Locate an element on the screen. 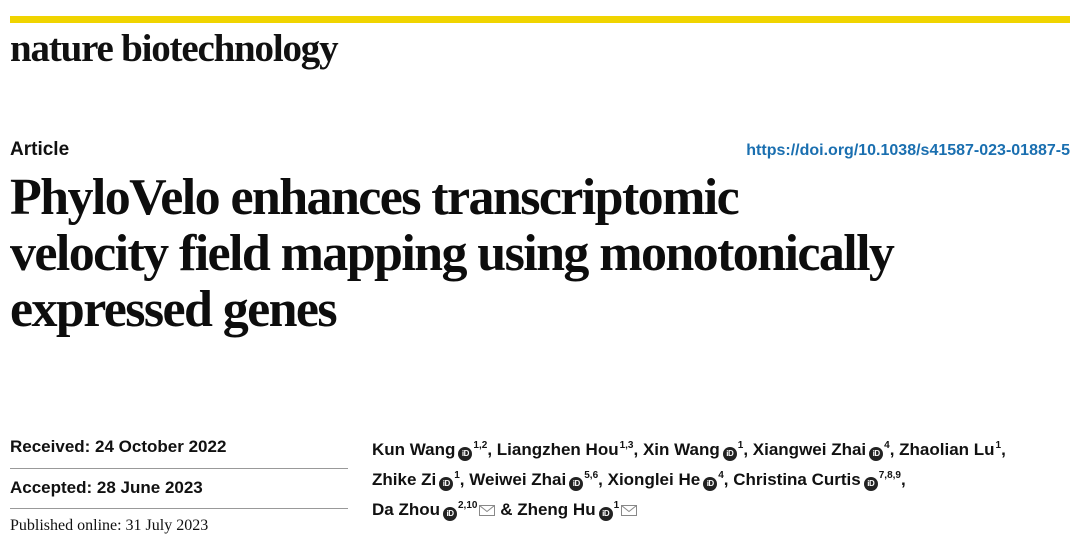  author-entry: Christina Curtis iD7,8,9 is located at coordinates (817, 480).